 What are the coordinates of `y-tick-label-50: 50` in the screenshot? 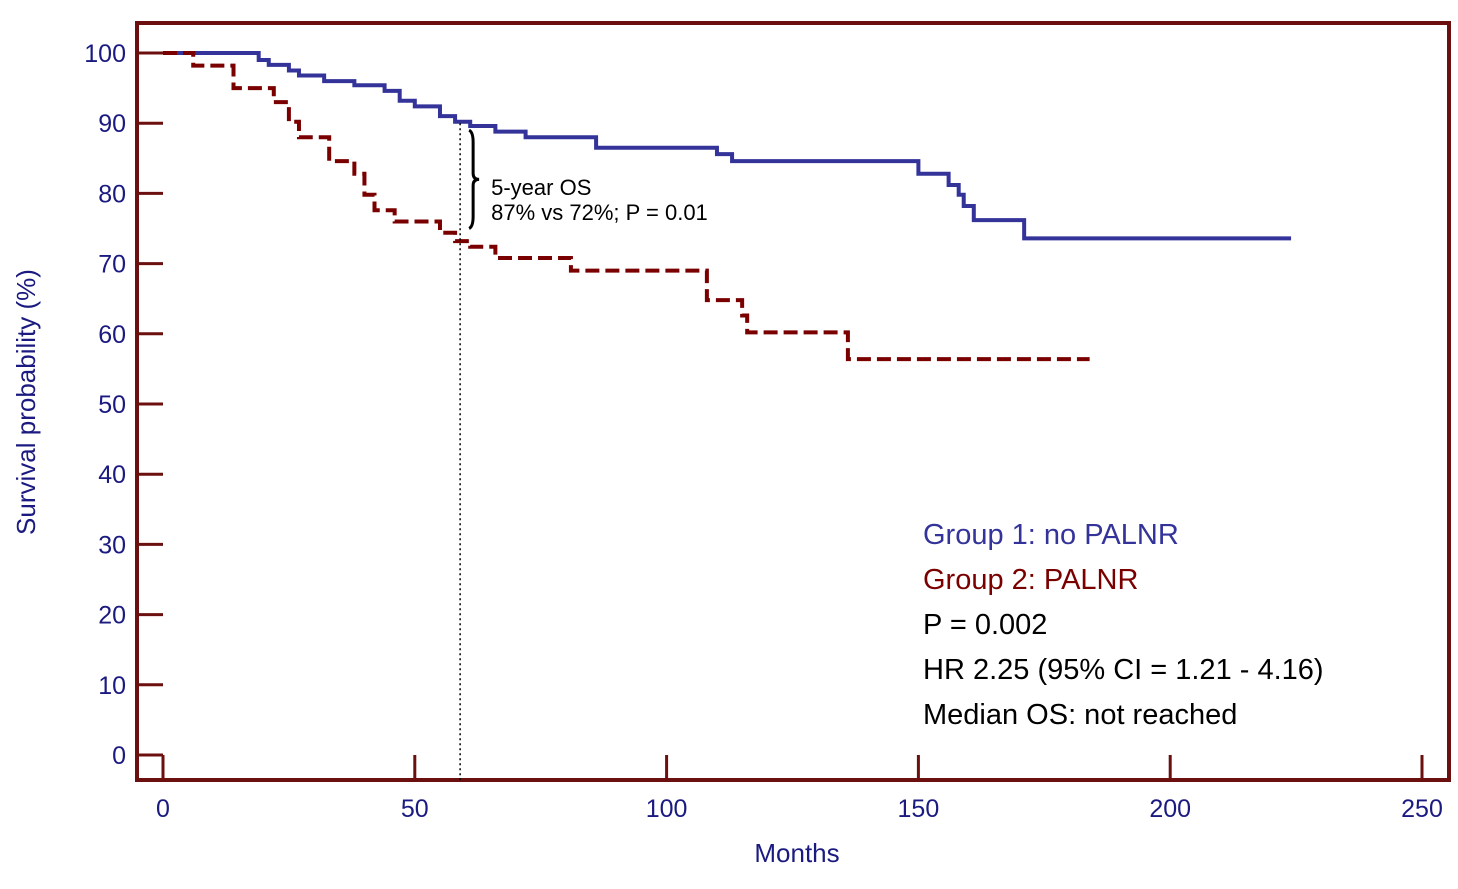 It's located at (112, 405).